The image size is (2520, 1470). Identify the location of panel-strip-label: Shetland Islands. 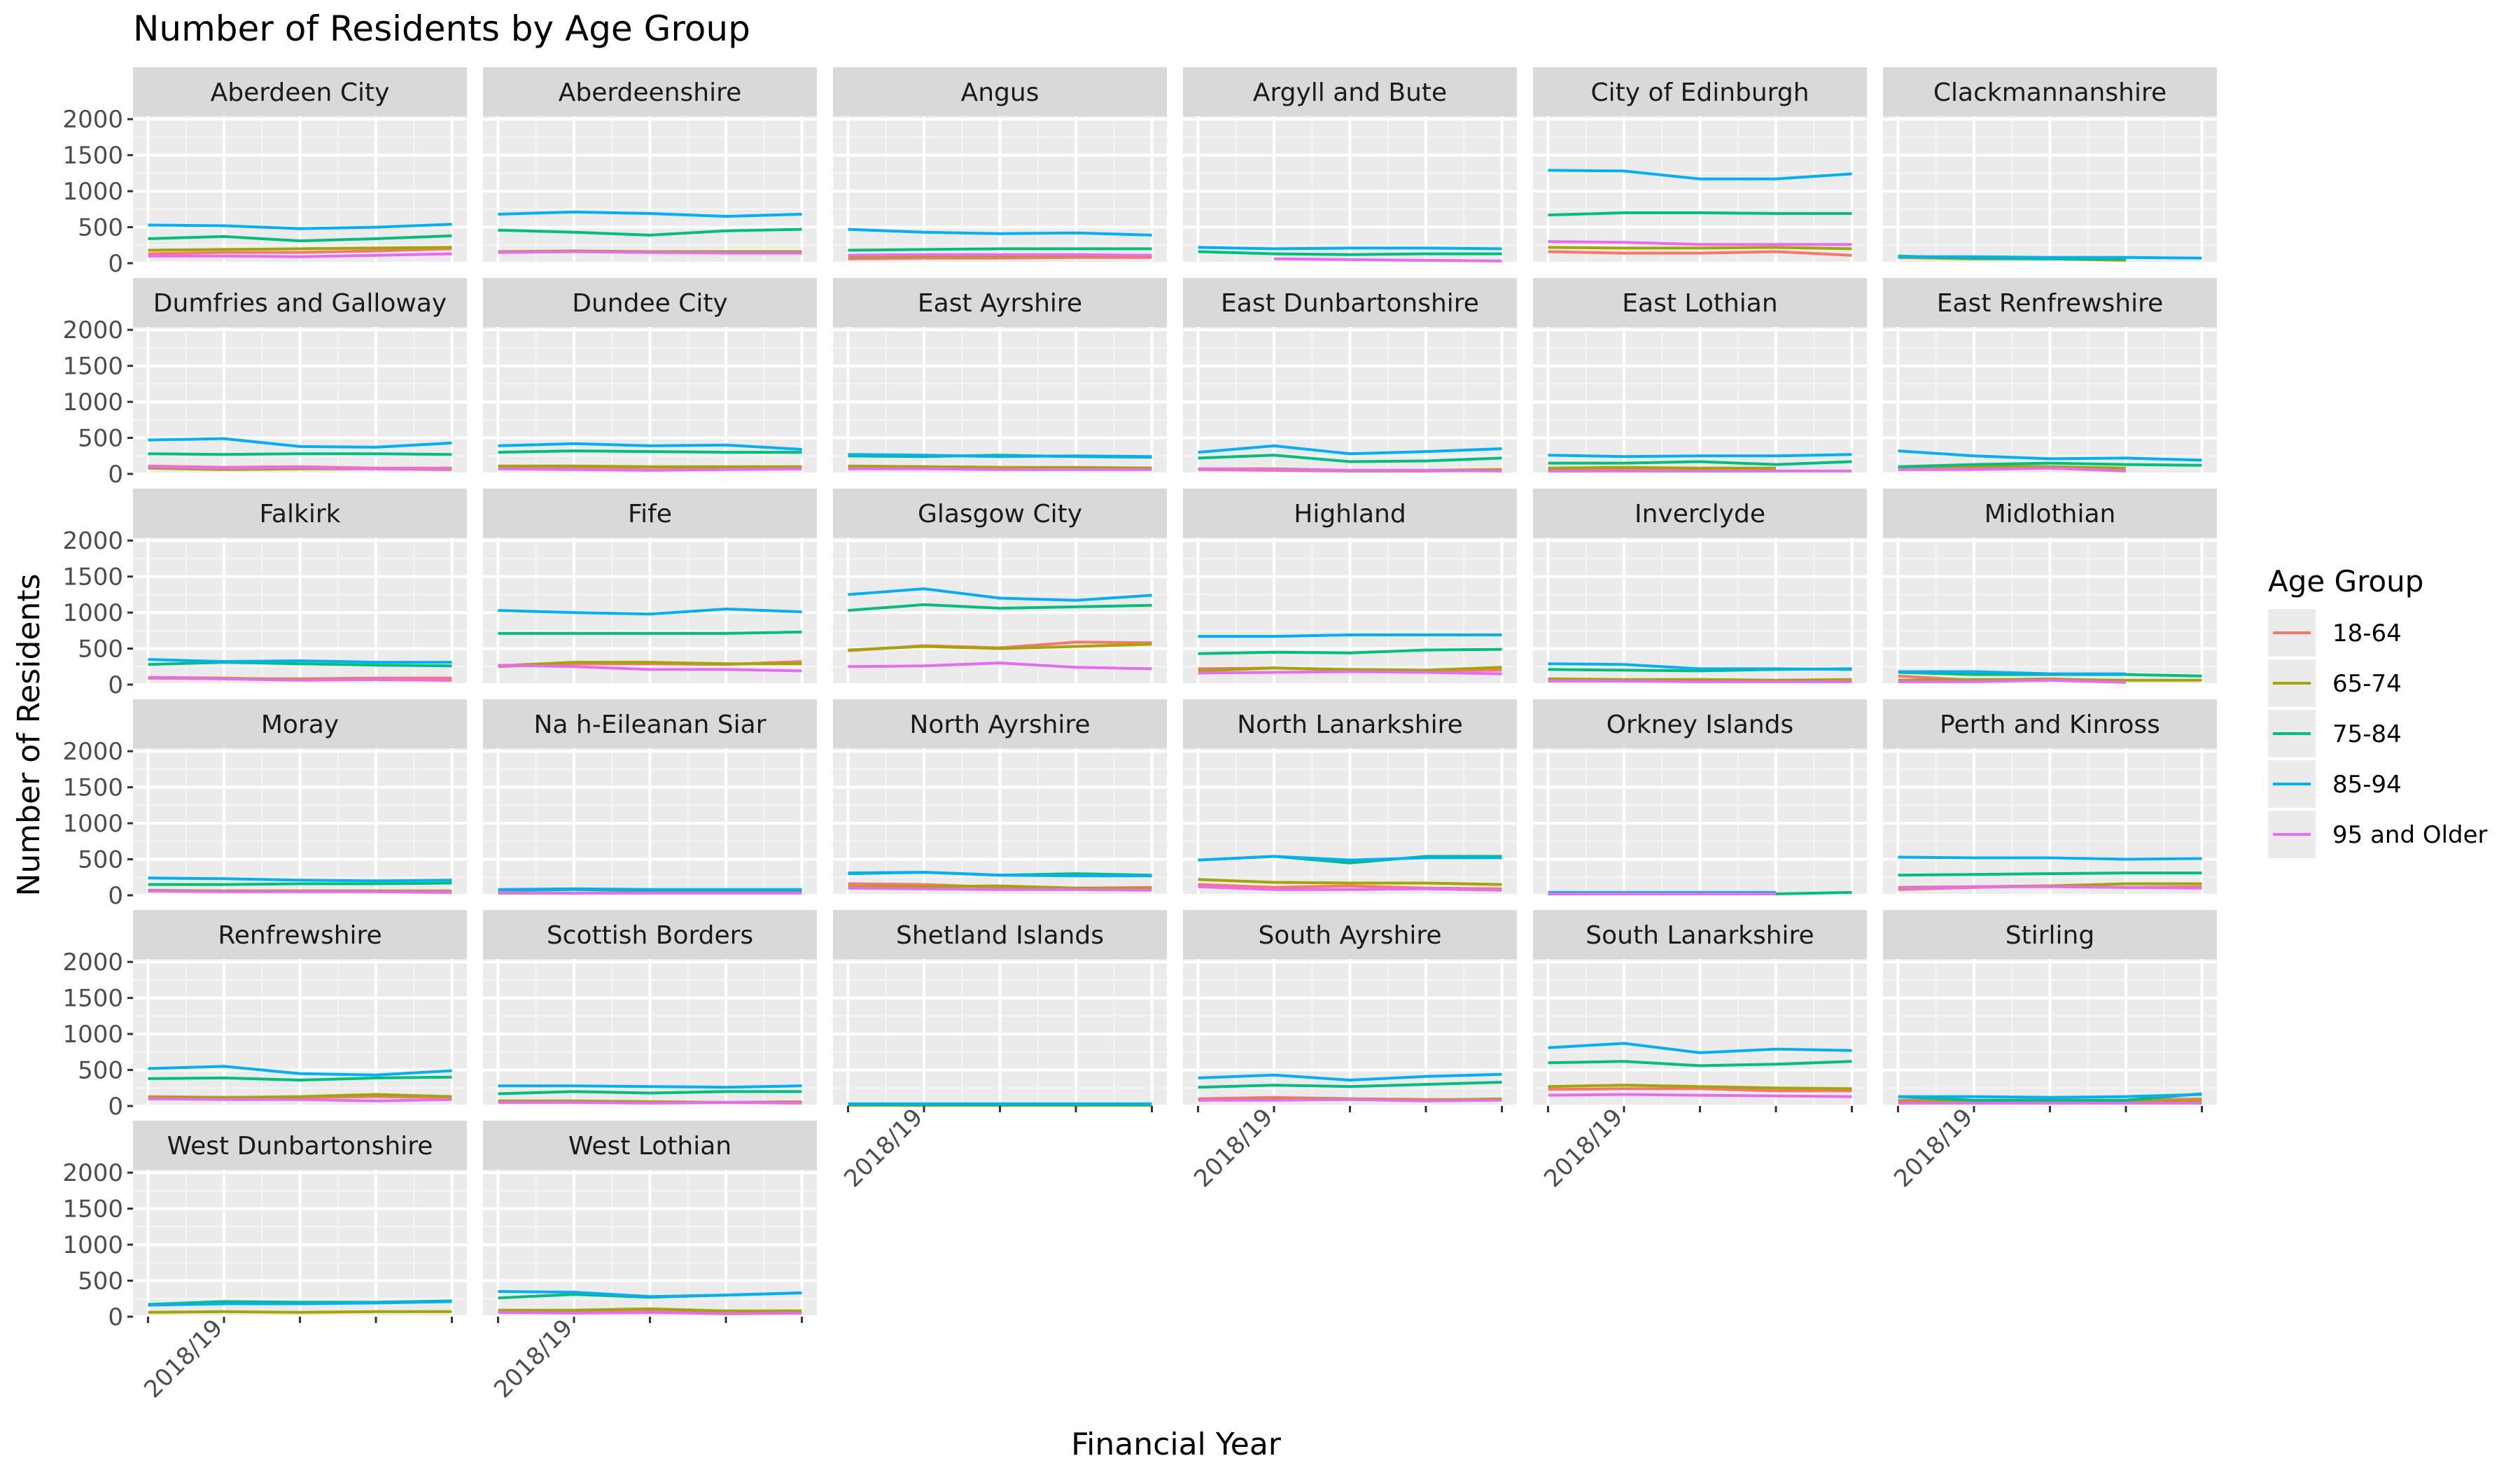
(1000, 935).